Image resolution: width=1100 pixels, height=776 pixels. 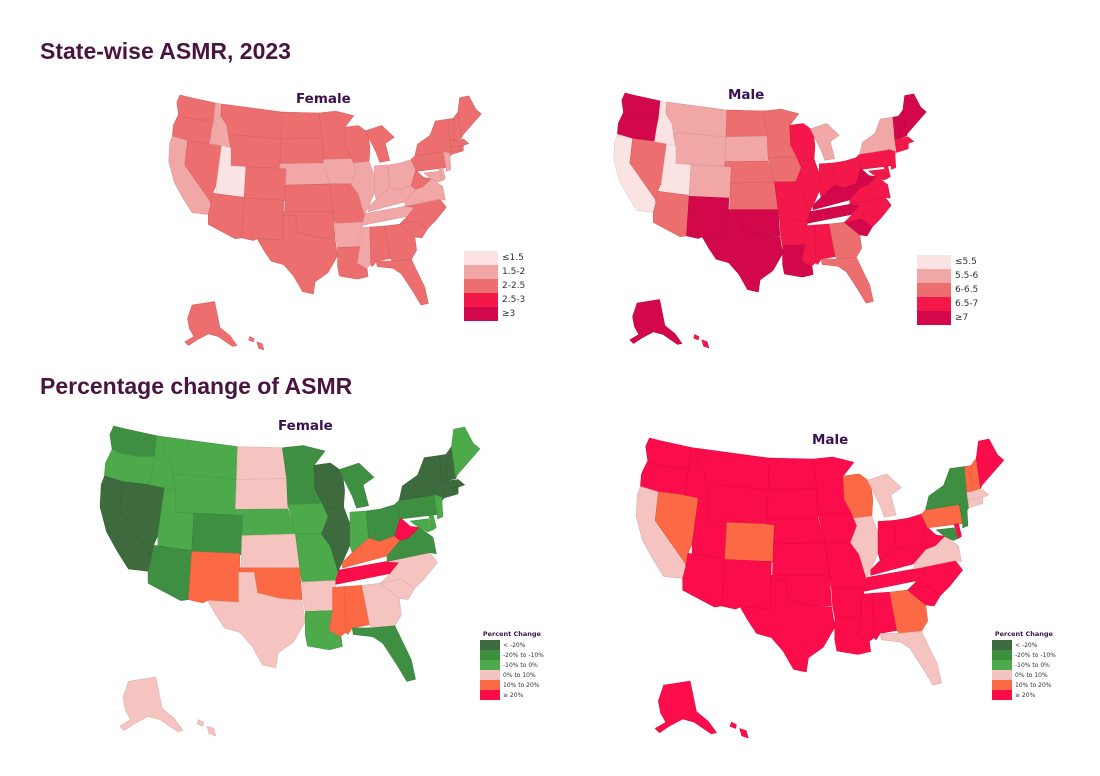 What do you see at coordinates (514, 272) in the screenshot?
I see `legend-label: 1.5-2` at bounding box center [514, 272].